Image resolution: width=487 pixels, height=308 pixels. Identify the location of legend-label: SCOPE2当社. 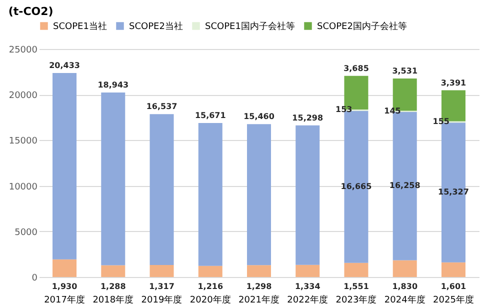
(156, 26).